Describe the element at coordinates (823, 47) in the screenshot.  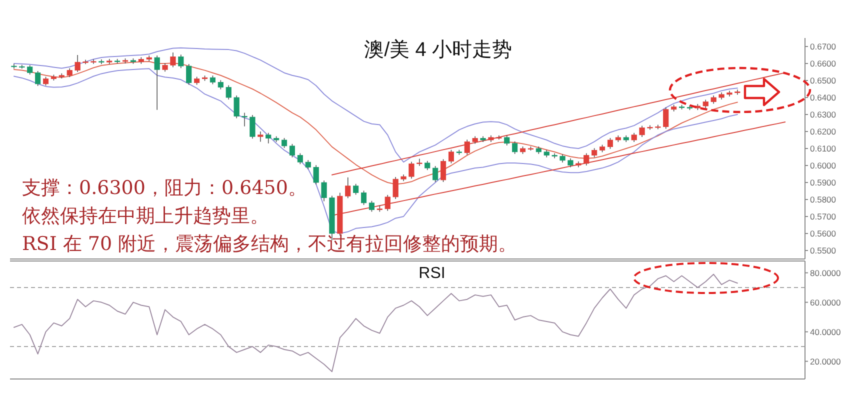
I see `y-tick-label: 0.6700` at that location.